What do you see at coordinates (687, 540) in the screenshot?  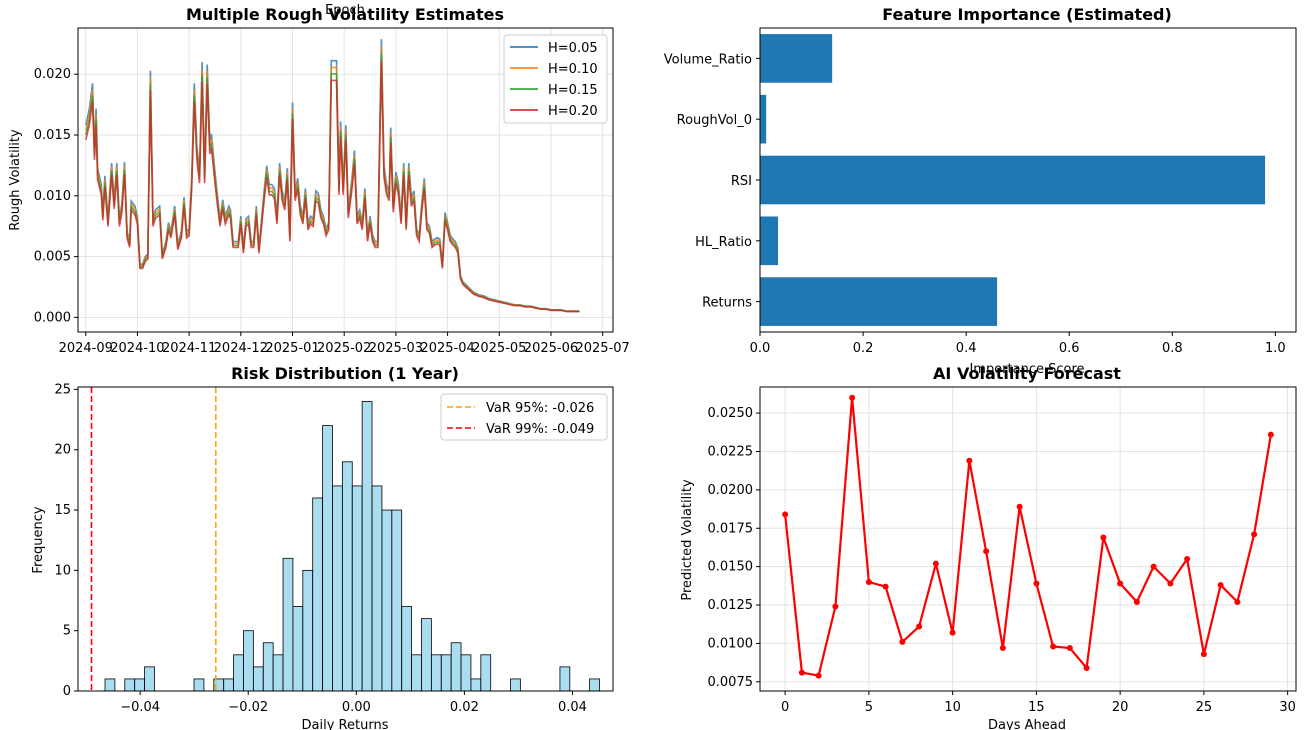 I see `volatility-forecast-ylabel: Predicted Volatility` at bounding box center [687, 540].